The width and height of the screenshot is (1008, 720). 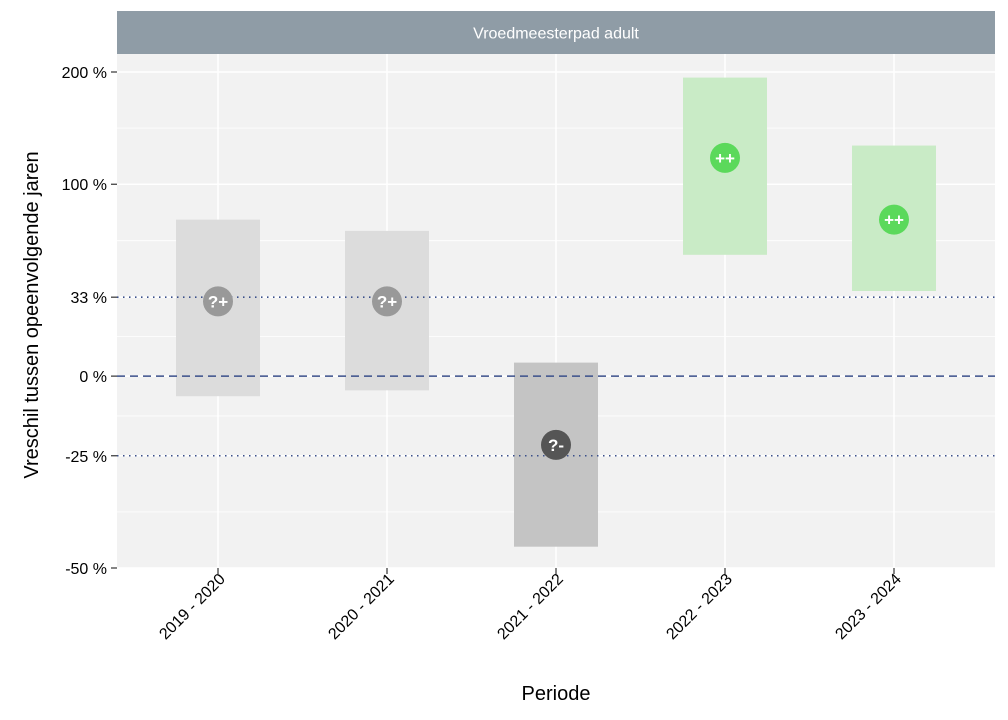 I want to click on panel-strip, so click(x=556, y=32).